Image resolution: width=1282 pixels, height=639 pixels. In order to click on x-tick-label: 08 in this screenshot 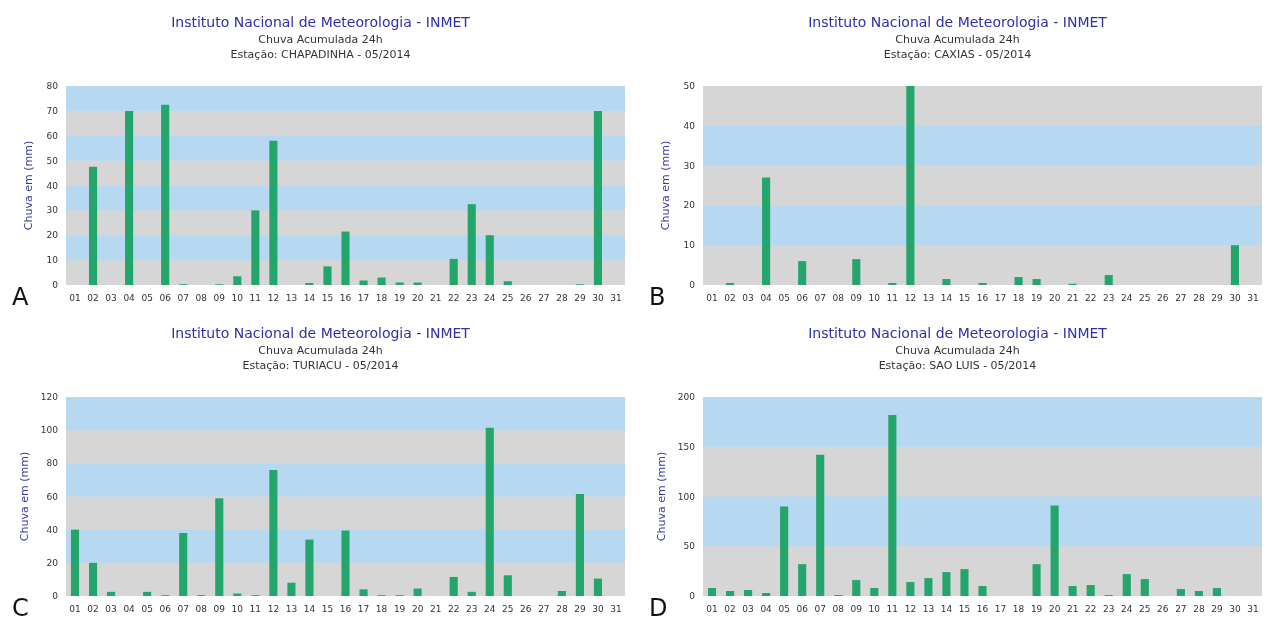, I will do `click(838, 297)`.